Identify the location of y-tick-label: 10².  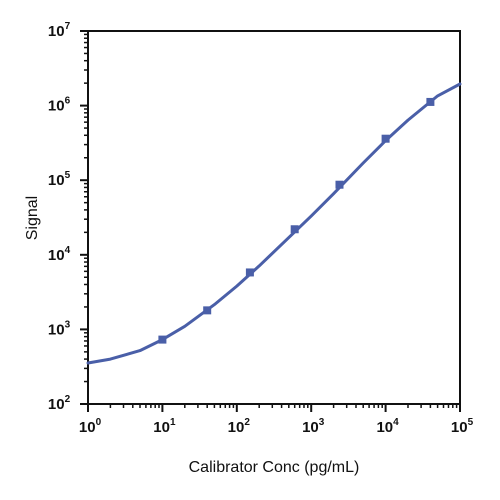
(59, 403).